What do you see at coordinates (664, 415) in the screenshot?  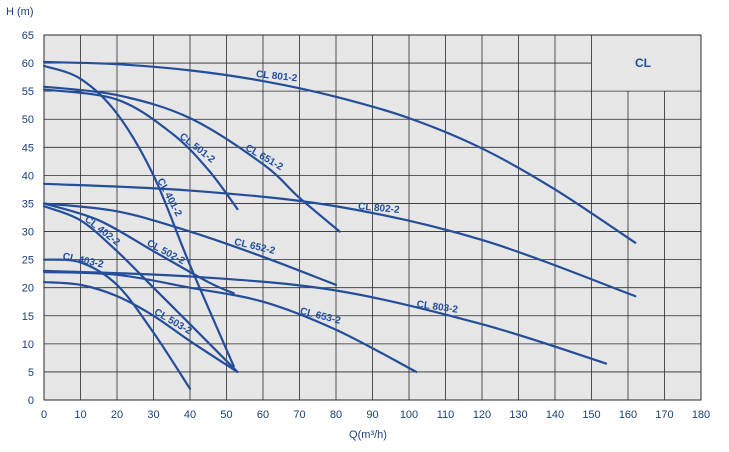 I see `x-tick-label: 170` at bounding box center [664, 415].